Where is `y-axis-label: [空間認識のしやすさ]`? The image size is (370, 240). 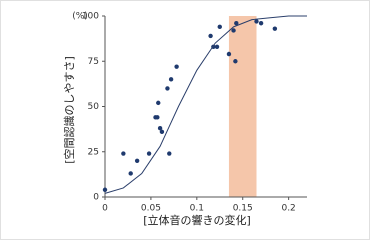
y-axis-label: [空間認識のしやすさ] is located at coordinates (69, 109).